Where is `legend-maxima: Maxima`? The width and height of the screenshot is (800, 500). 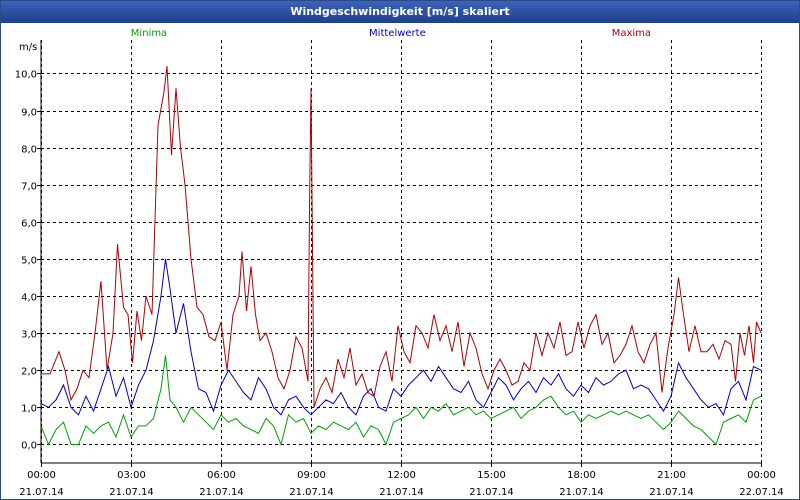
legend-maxima: Maxima is located at coordinates (631, 33).